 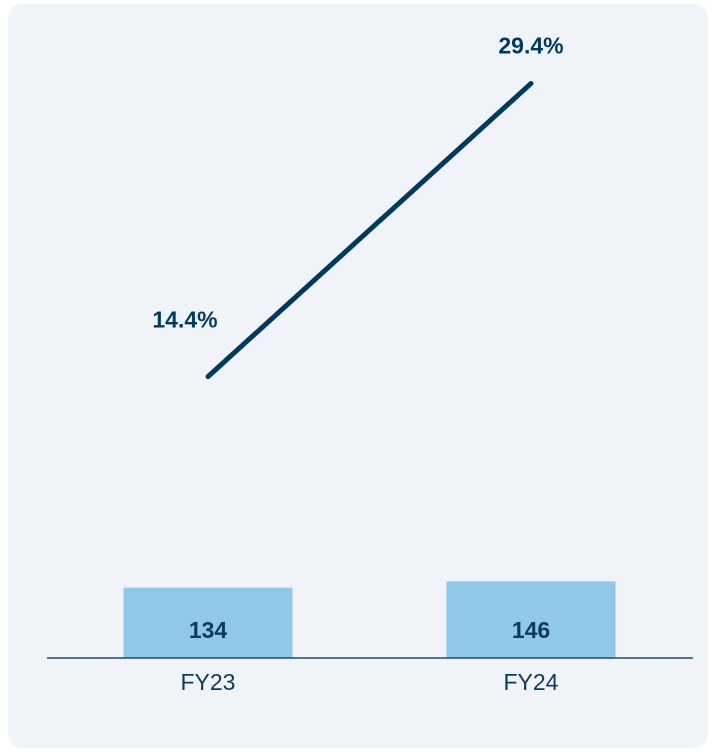 What do you see at coordinates (531, 682) in the screenshot?
I see `x-tick-label: FY24` at bounding box center [531, 682].